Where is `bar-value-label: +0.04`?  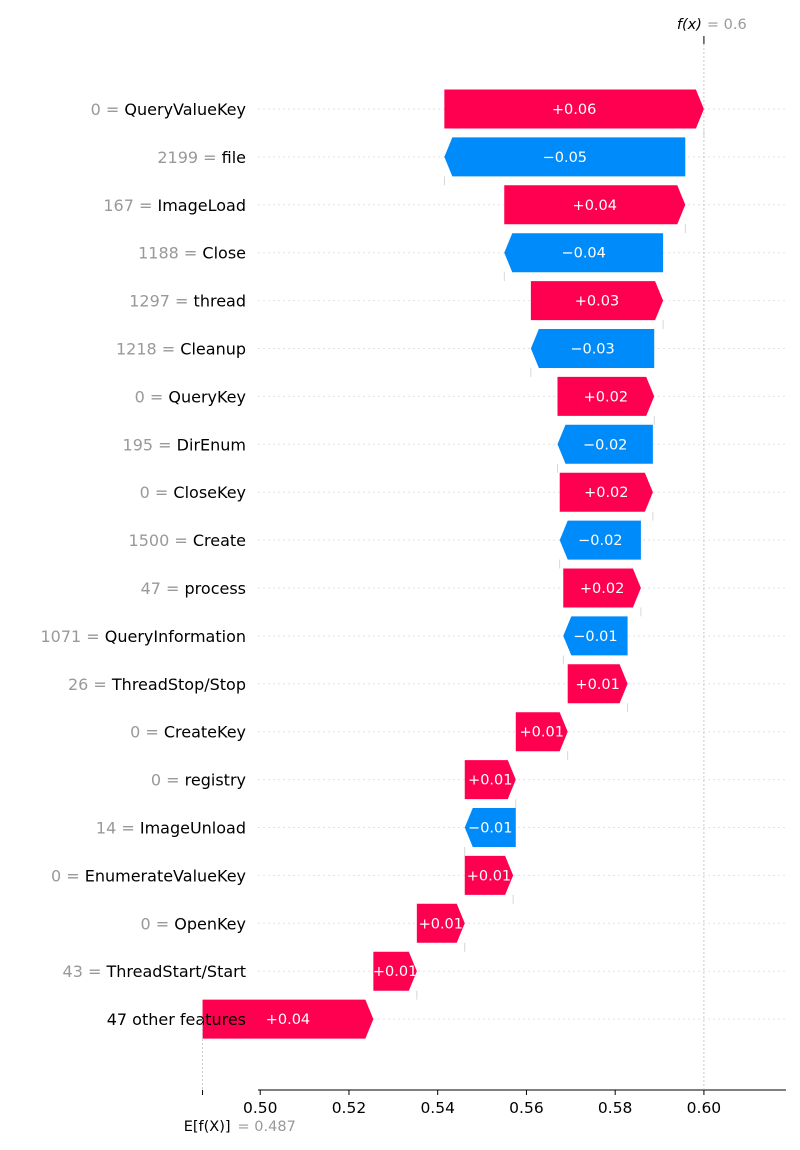
bar-value-label: +0.04 is located at coordinates (595, 206).